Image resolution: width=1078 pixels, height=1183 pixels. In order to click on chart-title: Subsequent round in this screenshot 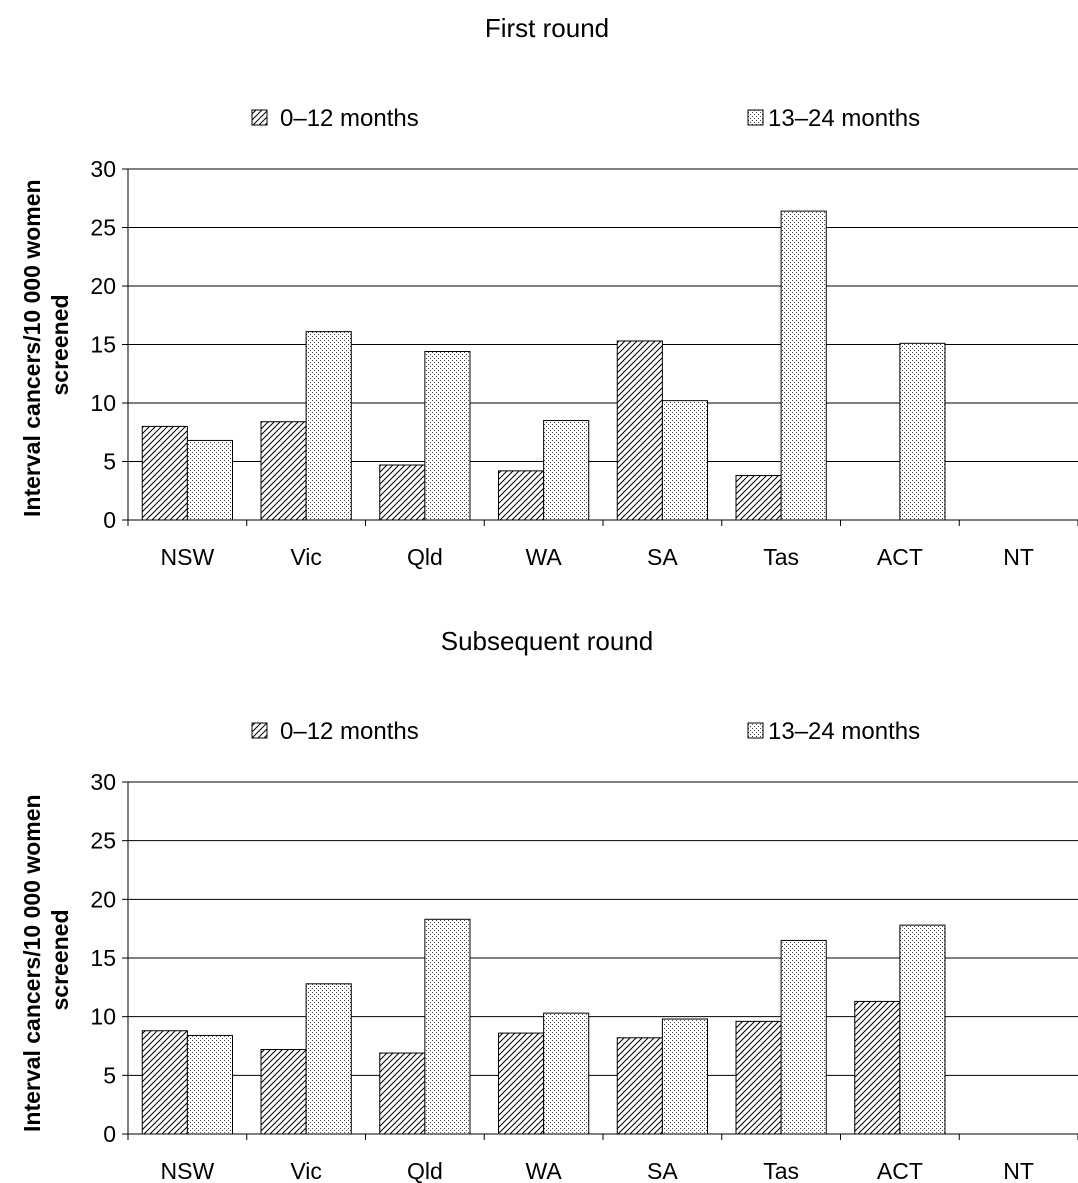, I will do `click(547, 641)`.